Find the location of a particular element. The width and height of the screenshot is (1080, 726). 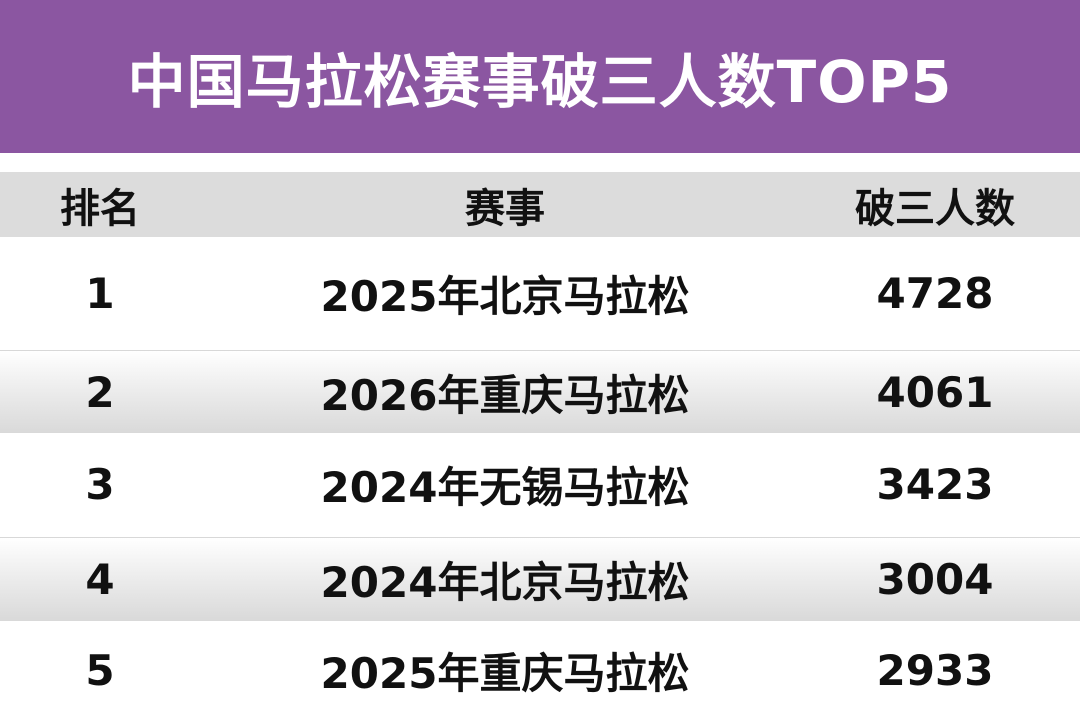

table-row: 3 2024年无锡马拉松 3423 is located at coordinates (540, 484).